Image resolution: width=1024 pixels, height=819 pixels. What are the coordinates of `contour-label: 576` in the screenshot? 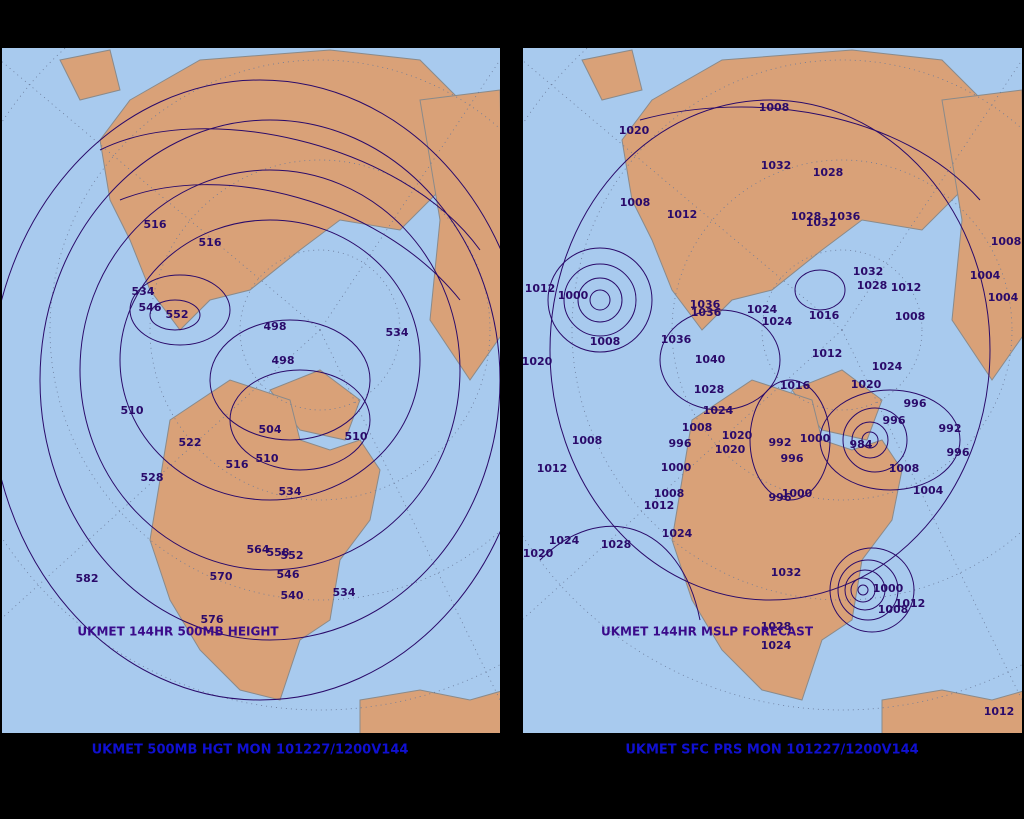 It's located at (212, 619).